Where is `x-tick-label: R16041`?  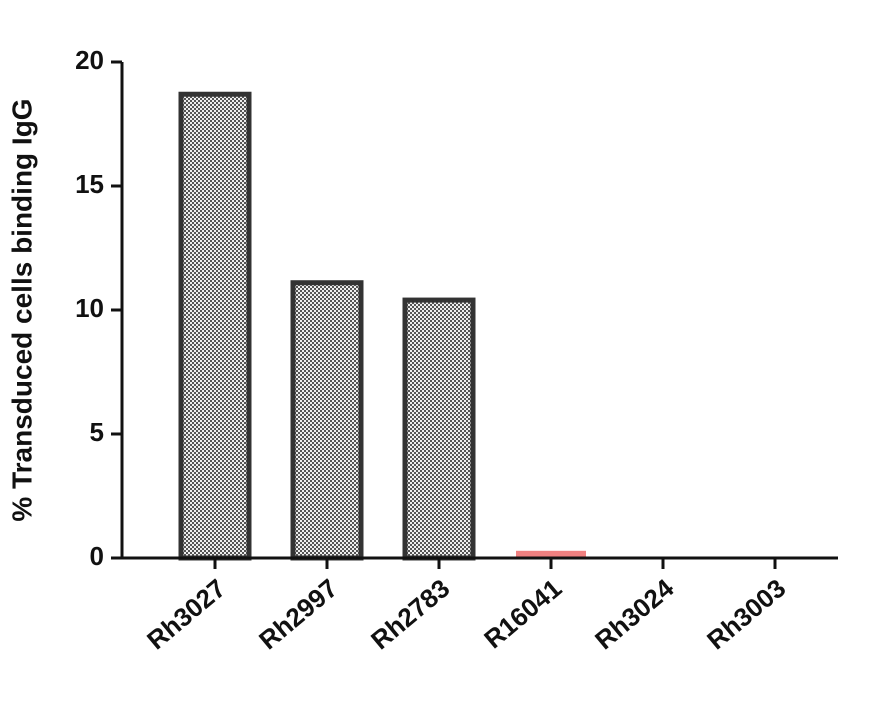 x-tick-label: R16041 is located at coordinates (522, 614).